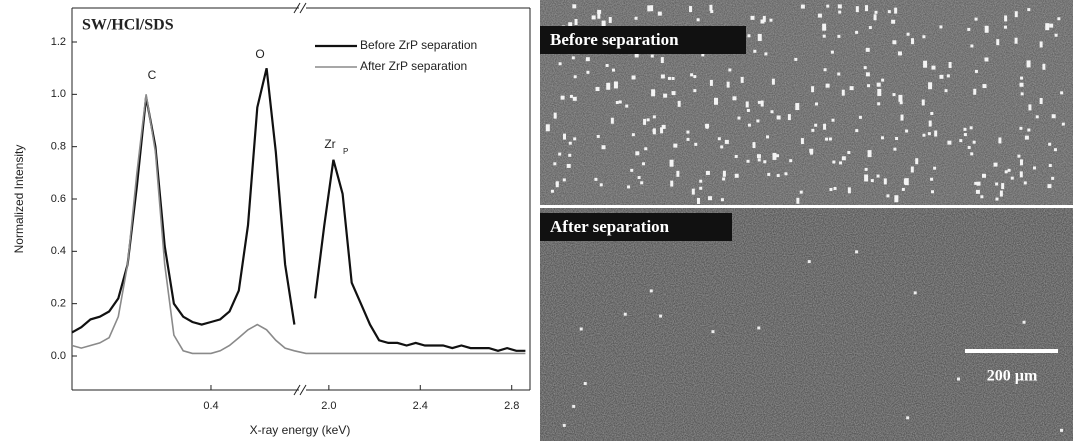  I want to click on x-tick-label: 0.4, so click(210, 406).